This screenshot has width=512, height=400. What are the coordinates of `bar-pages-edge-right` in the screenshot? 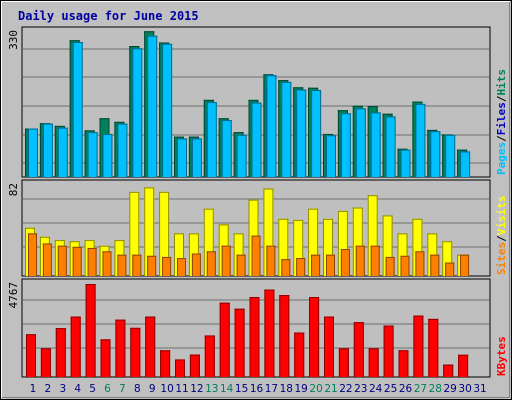 It's located at (440, 154).